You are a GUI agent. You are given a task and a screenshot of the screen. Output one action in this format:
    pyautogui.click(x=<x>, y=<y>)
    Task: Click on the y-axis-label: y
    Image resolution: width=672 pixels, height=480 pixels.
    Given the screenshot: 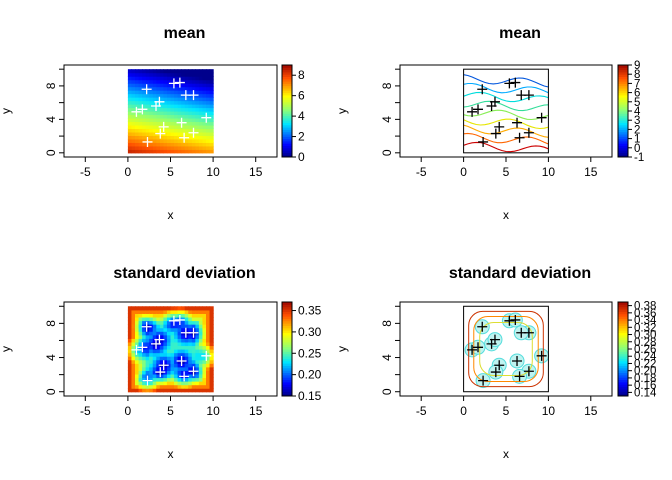 What is the action you would take?
    pyautogui.click(x=6, y=349)
    